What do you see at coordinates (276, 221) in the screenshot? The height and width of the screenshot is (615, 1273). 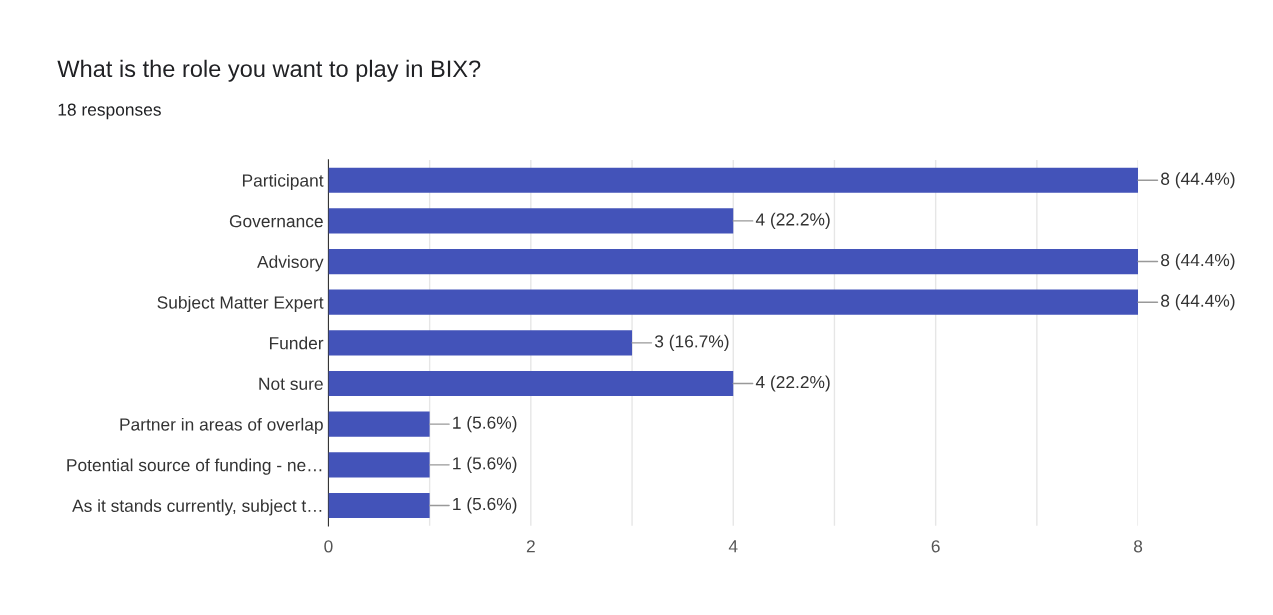 I see `y-tick-label: Governance` at bounding box center [276, 221].